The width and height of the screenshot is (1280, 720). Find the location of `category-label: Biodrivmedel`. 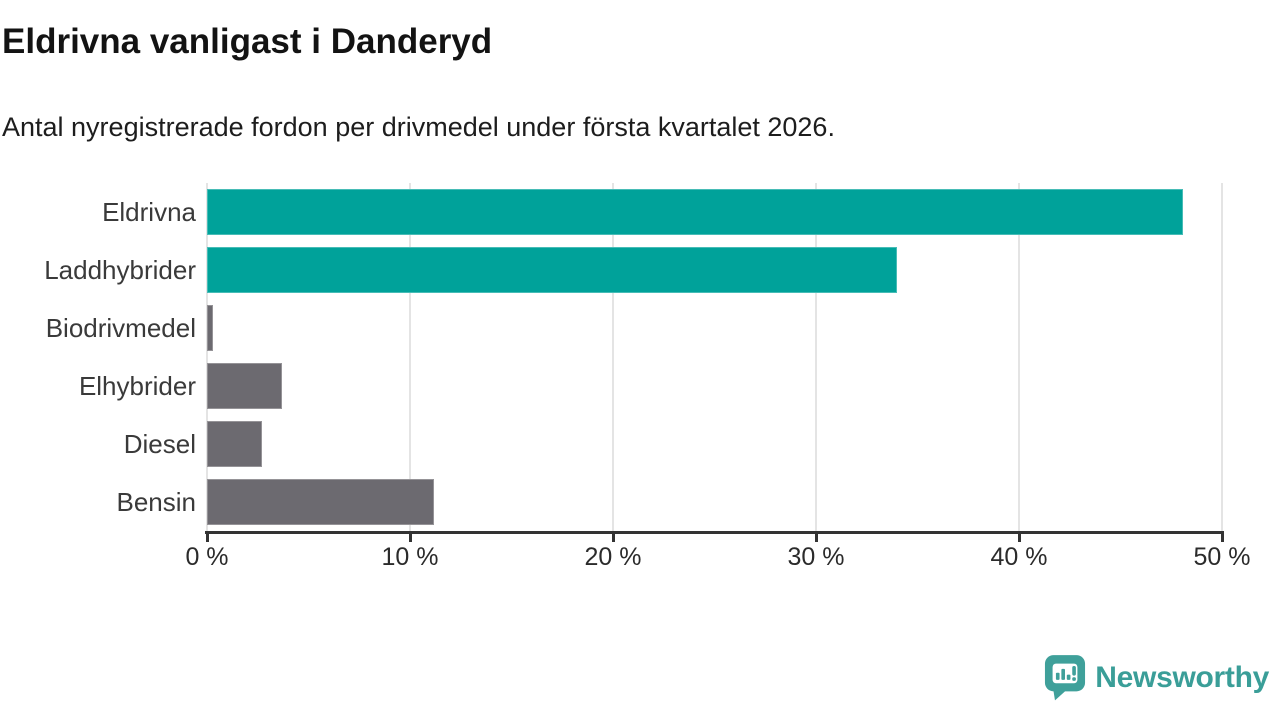

category-label: Biodrivmedel is located at coordinates (120, 328).